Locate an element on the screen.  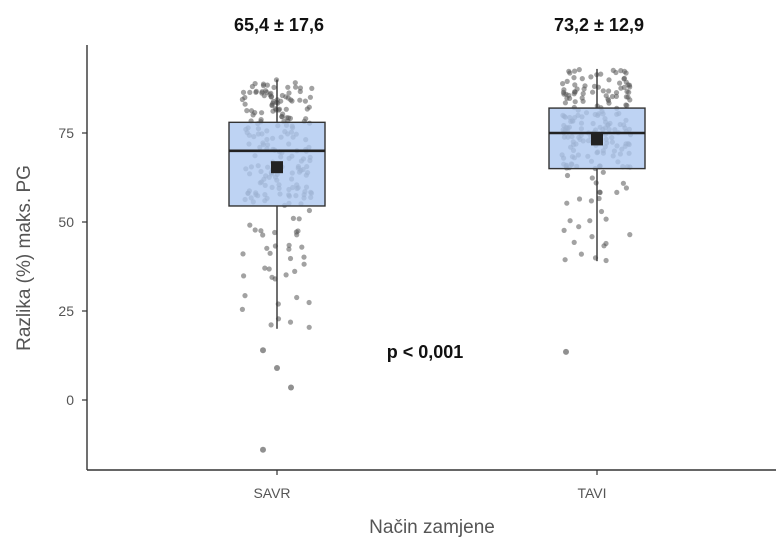
y-tick-label: 25 is located at coordinates (66, 311).